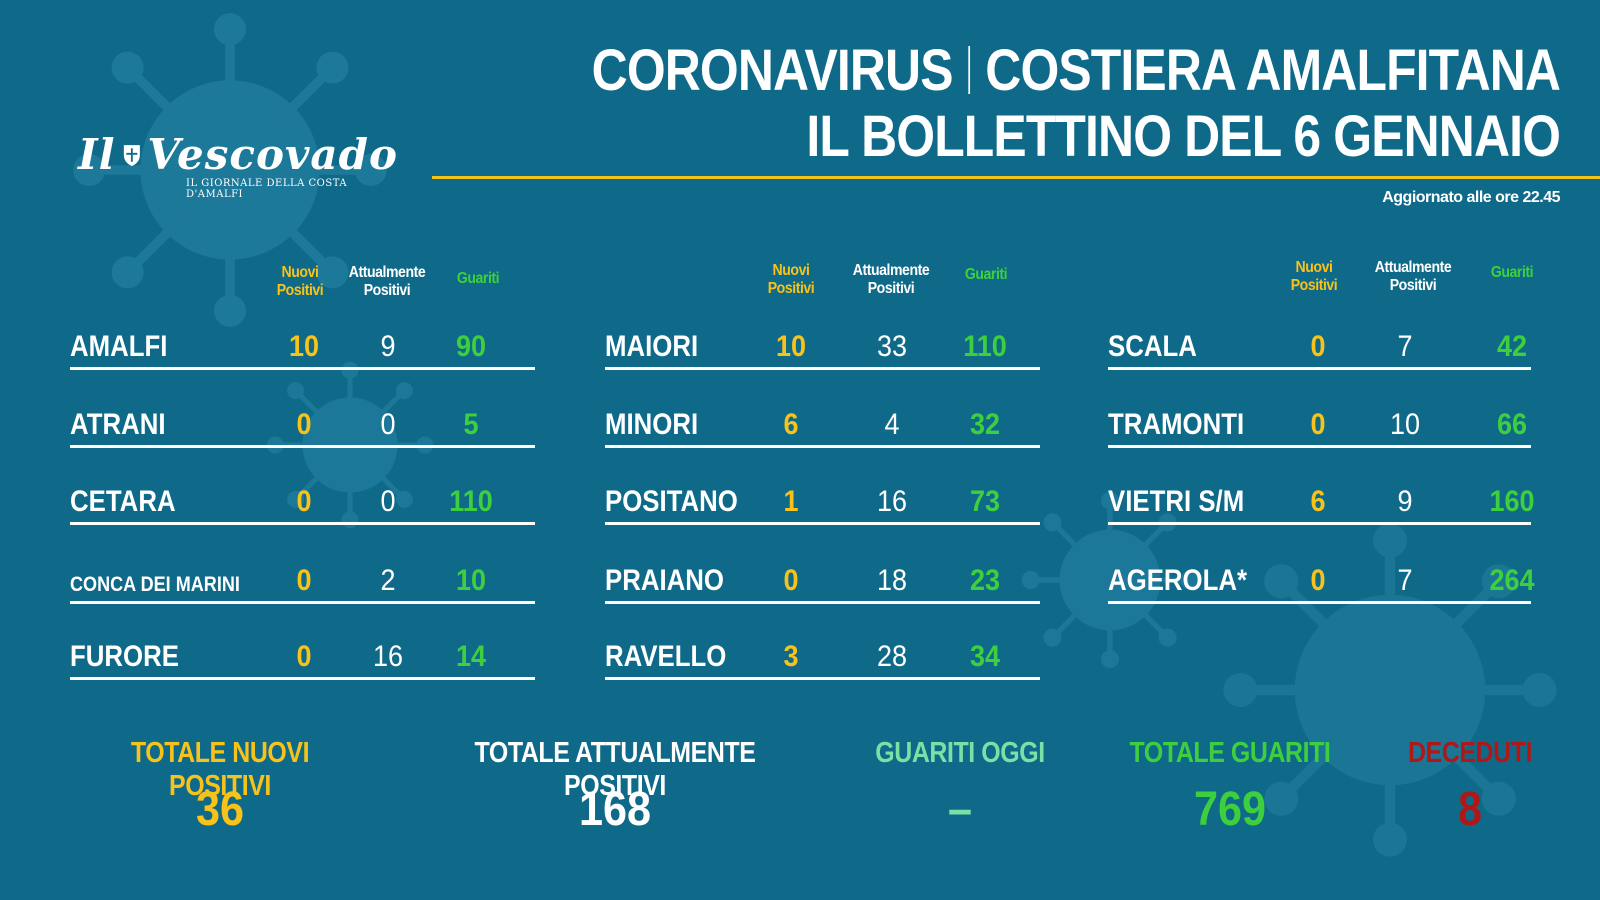 This screenshot has width=1600, height=900. What do you see at coordinates (471, 346) in the screenshot?
I see `recovered-value: 90` at bounding box center [471, 346].